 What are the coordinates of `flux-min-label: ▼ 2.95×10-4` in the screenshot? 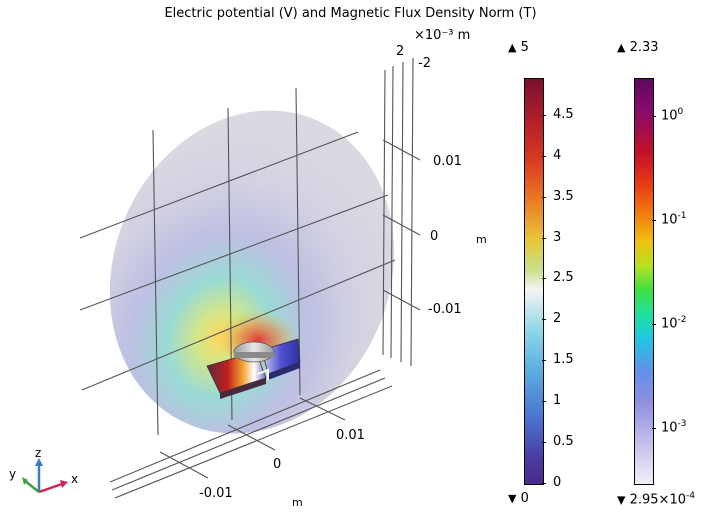 It's located at (656, 499).